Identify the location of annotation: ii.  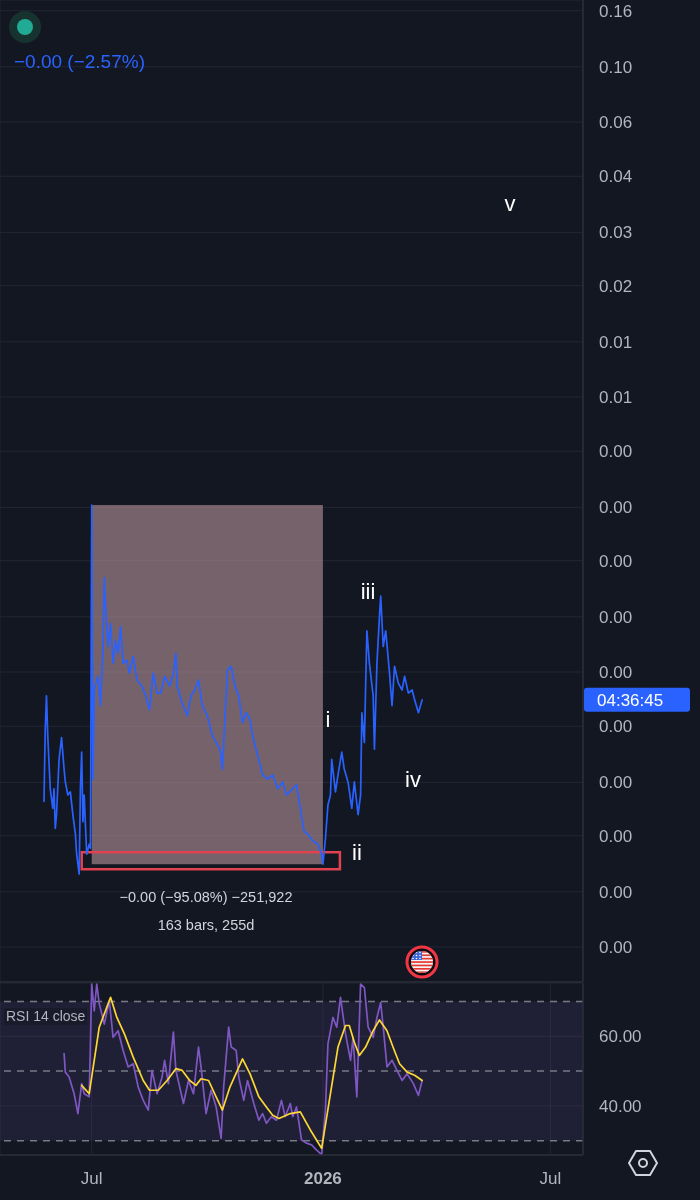
(357, 853).